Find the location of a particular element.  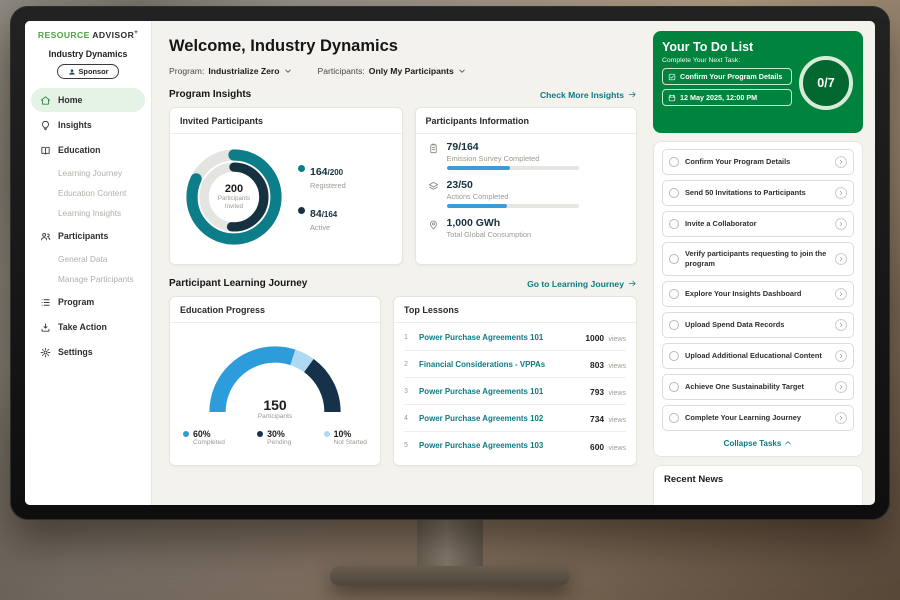

todo-subtitle: Complete Your Next Task: is located at coordinates (701, 60).